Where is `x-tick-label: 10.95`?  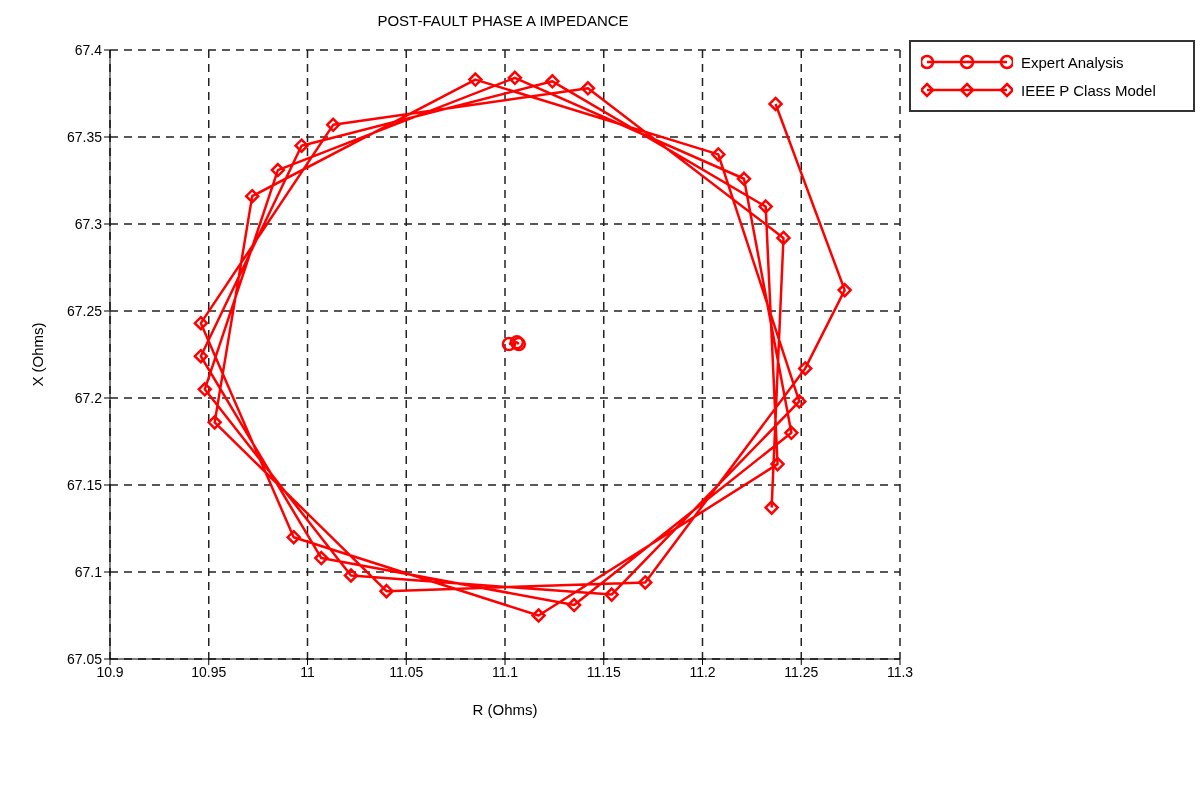 x-tick-label: 10.95 is located at coordinates (209, 671).